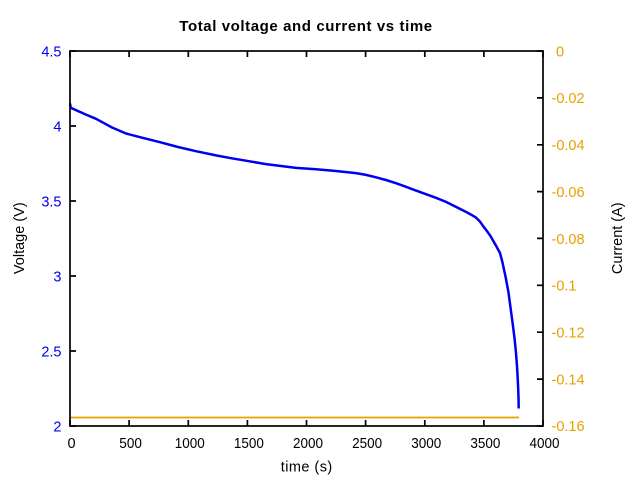  Describe the element at coordinates (308, 444) in the screenshot. I see `svg-text: 2000` at that location.